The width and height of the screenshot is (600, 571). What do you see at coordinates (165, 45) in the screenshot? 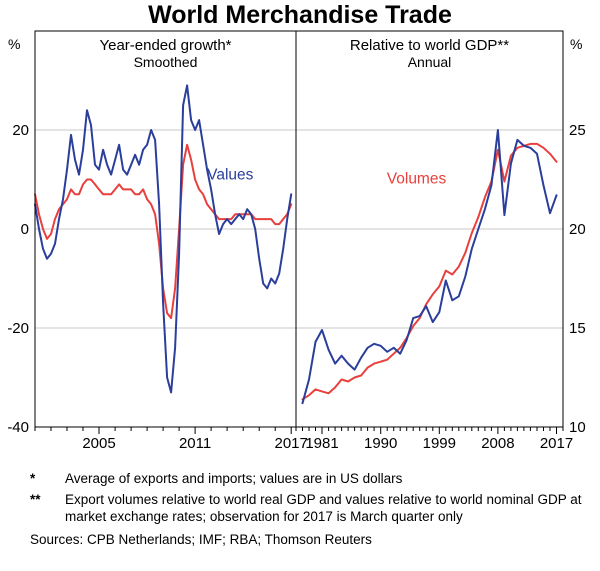
I see `panel-title: Year-ended growth*` at bounding box center [165, 45].